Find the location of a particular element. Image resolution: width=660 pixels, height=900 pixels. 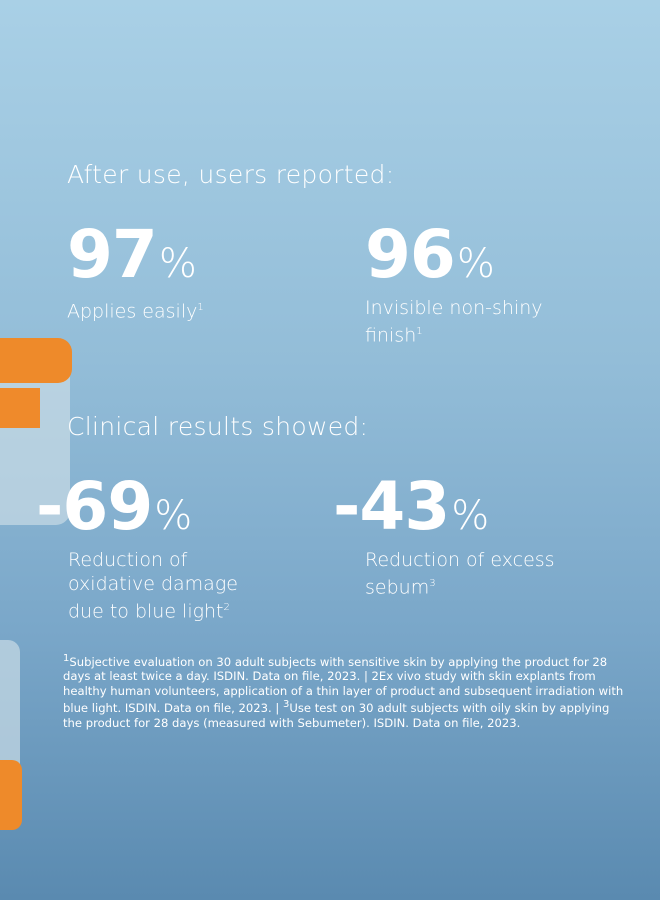

stat: -43% Reduction of excess sebum3 is located at coordinates (473, 536).